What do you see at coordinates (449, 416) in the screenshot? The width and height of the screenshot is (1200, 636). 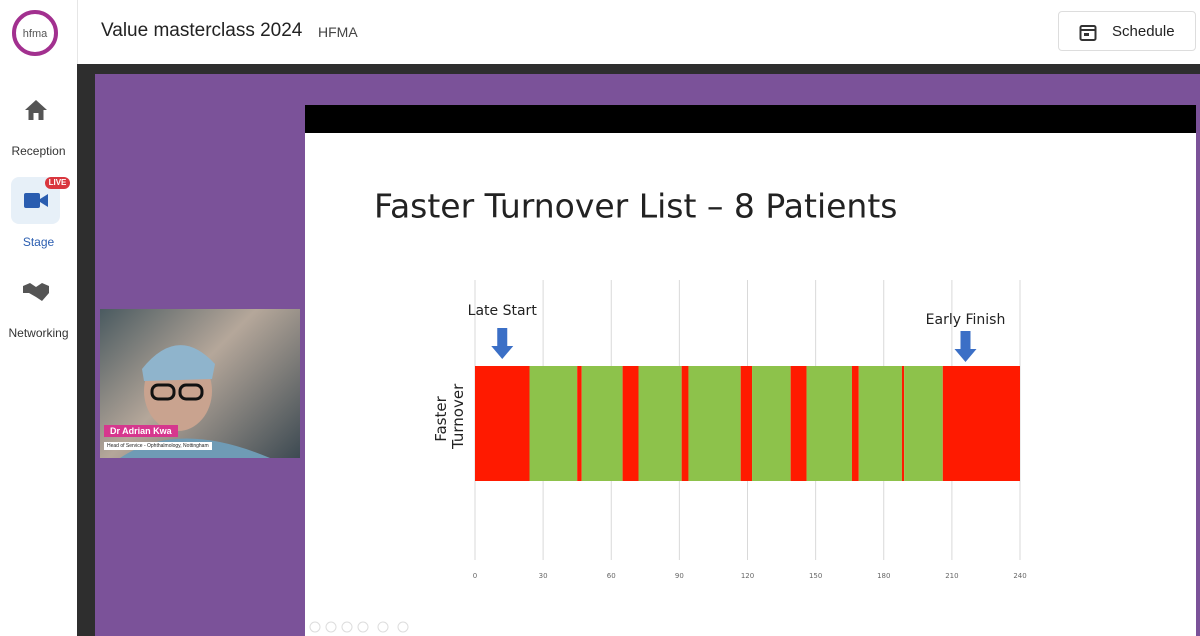 I see `category-label: Faster Turnover` at bounding box center [449, 416].